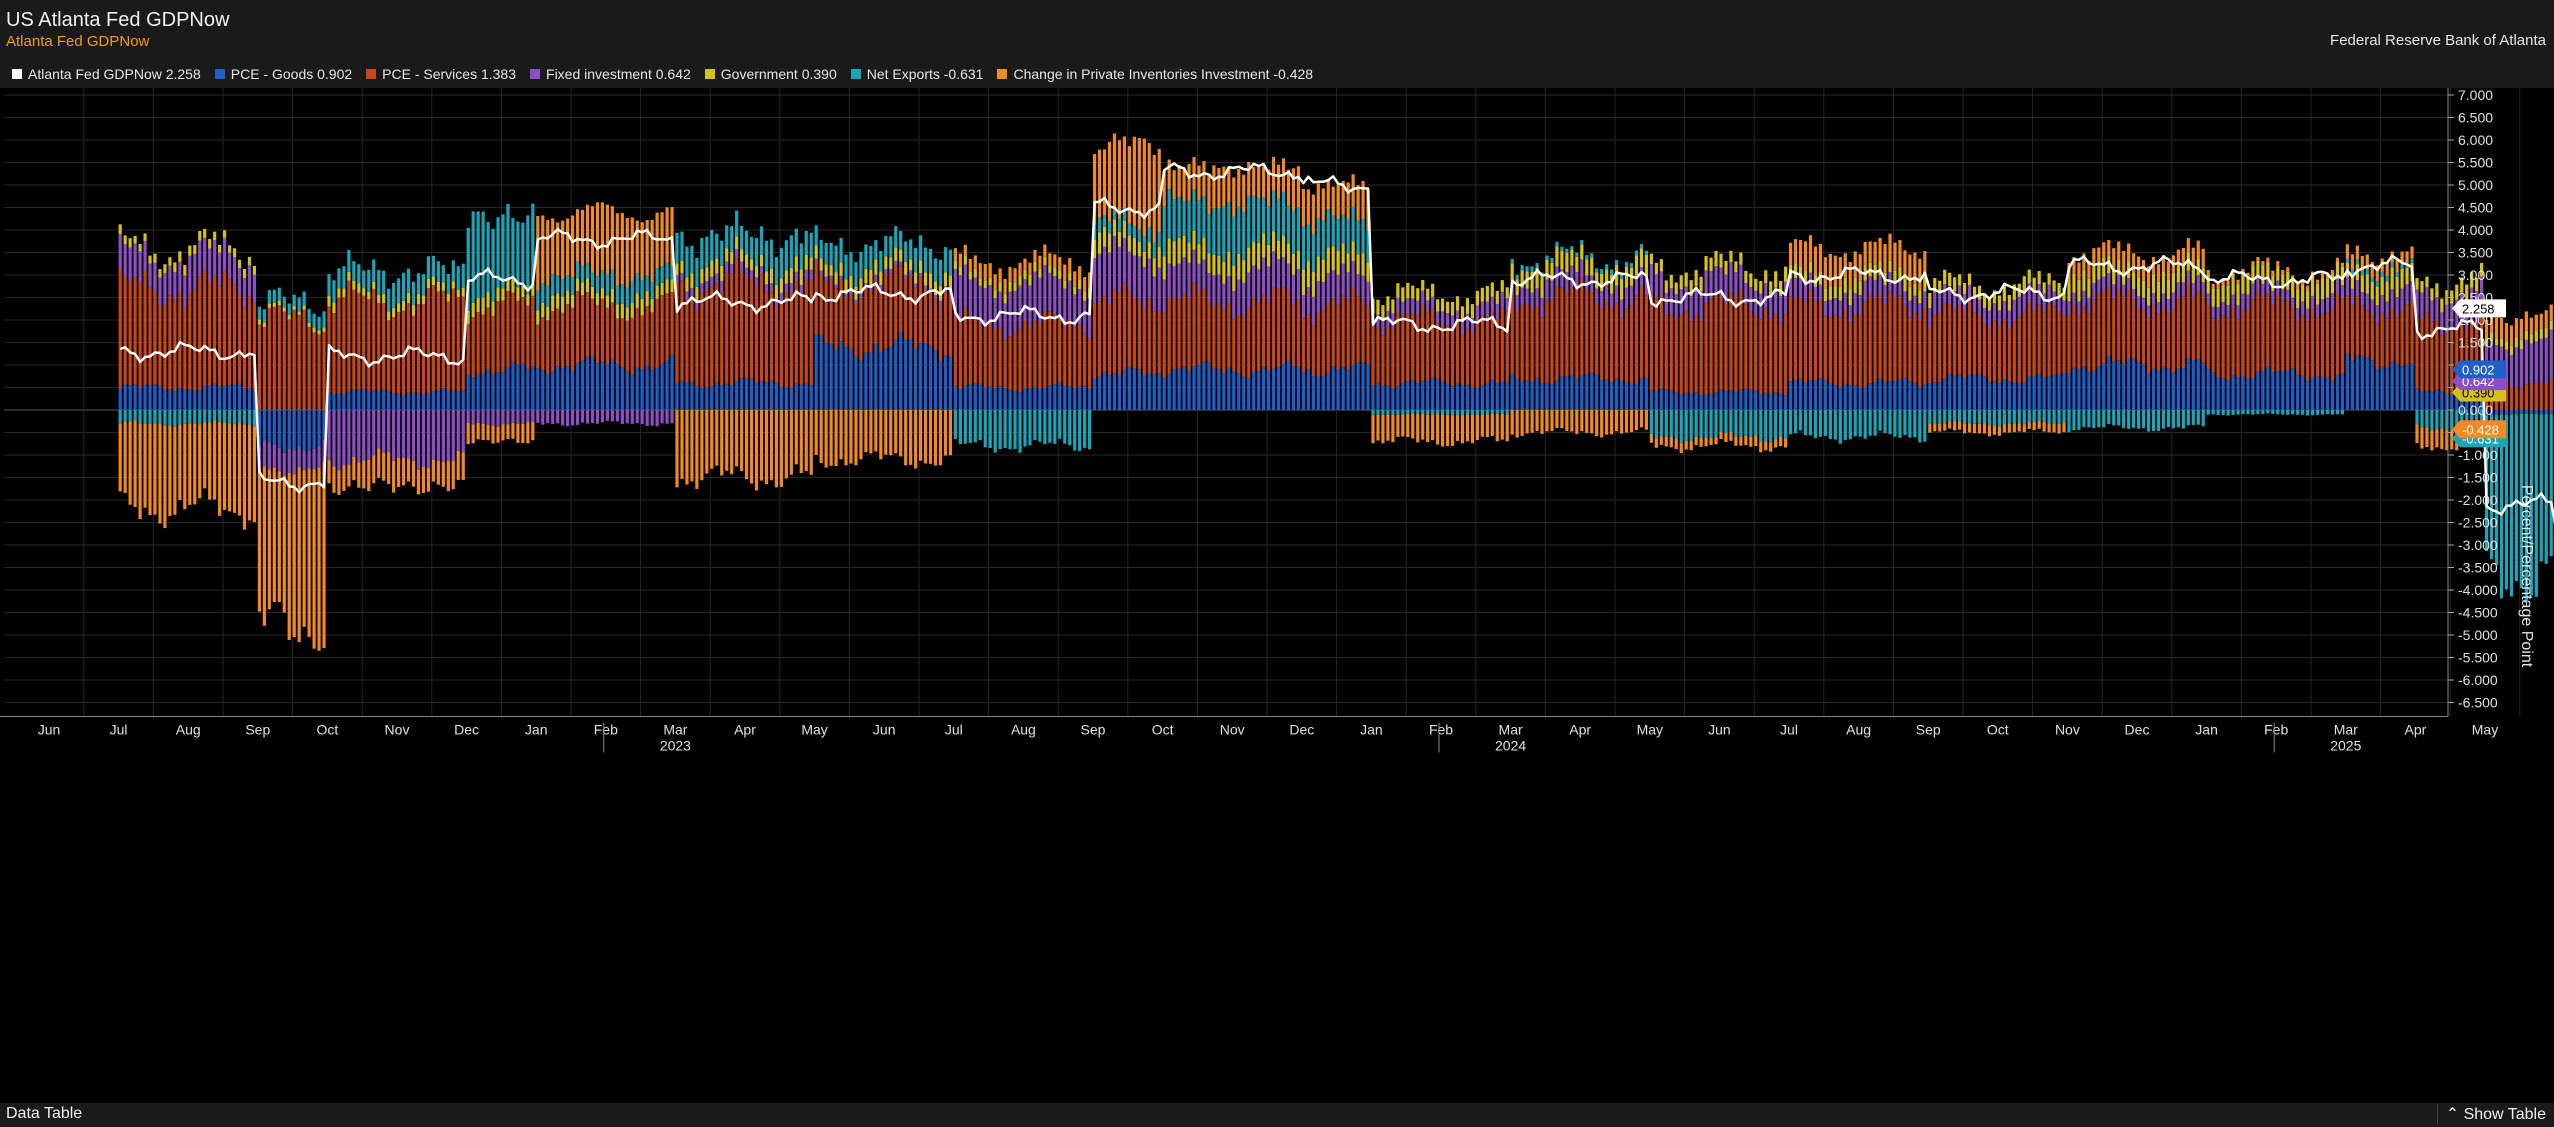 This screenshot has width=2554, height=1127. I want to click on x-tick-label: Dec, so click(466, 730).